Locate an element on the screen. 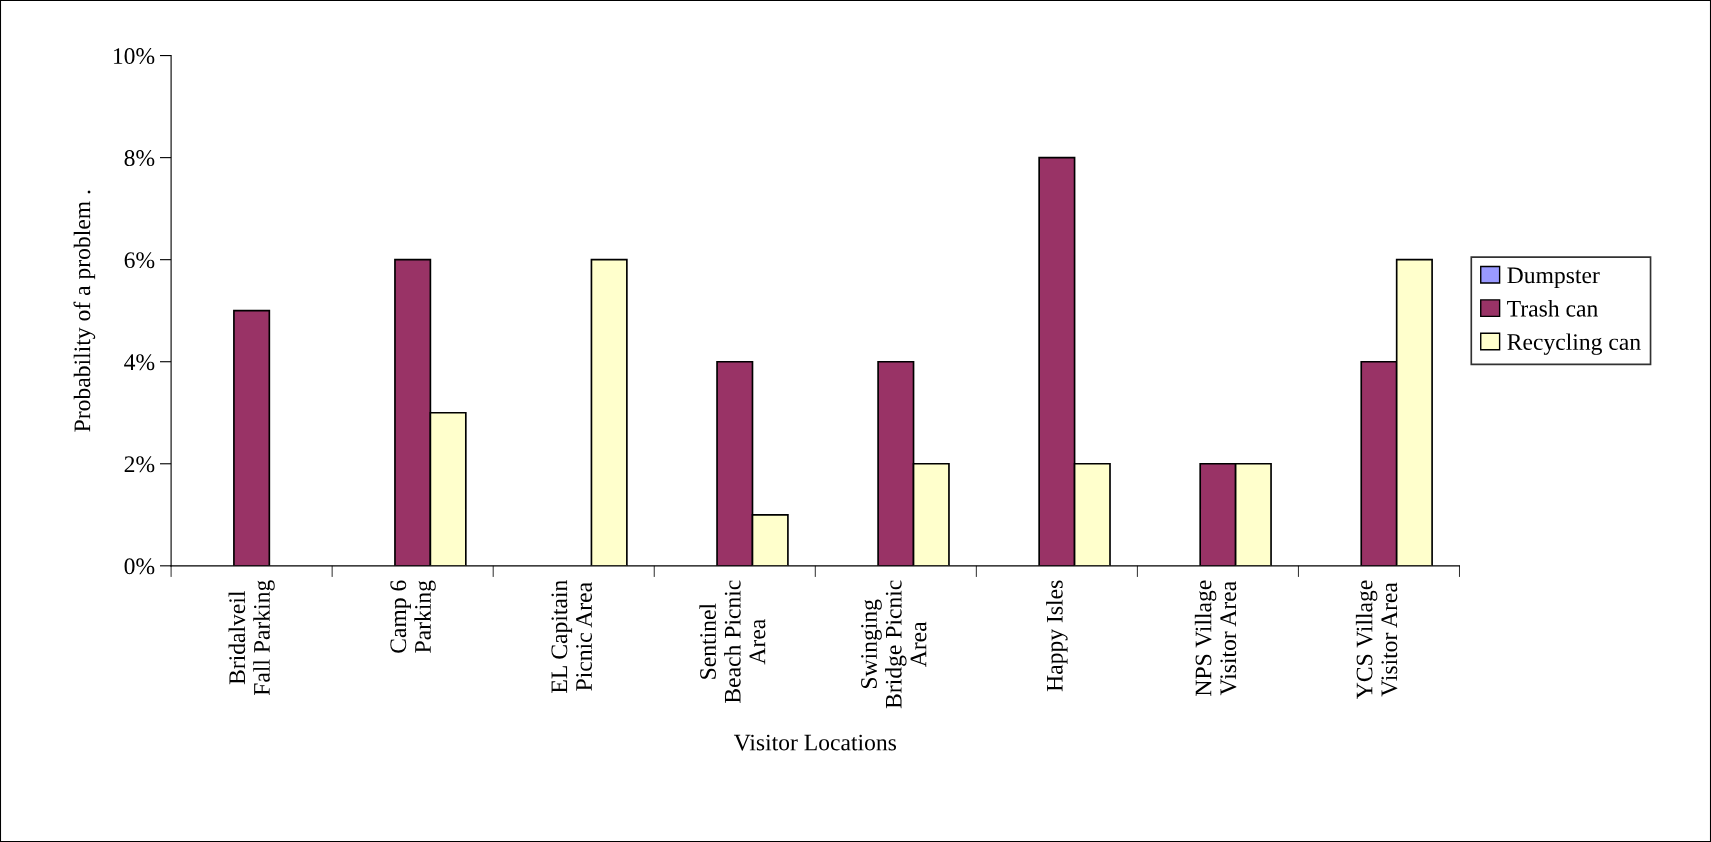  x-tick-label: Swinging Bridge Picnic Area is located at coordinates (894, 644).